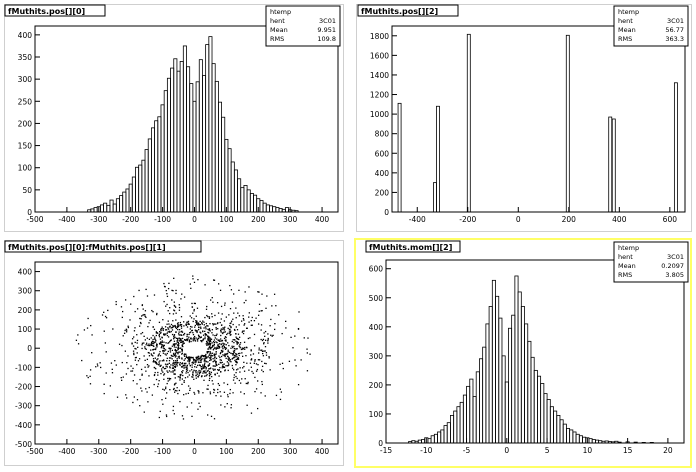  Describe the element at coordinates (29, 348) in the screenshot. I see `y-tick-label-2-5: 0` at that location.